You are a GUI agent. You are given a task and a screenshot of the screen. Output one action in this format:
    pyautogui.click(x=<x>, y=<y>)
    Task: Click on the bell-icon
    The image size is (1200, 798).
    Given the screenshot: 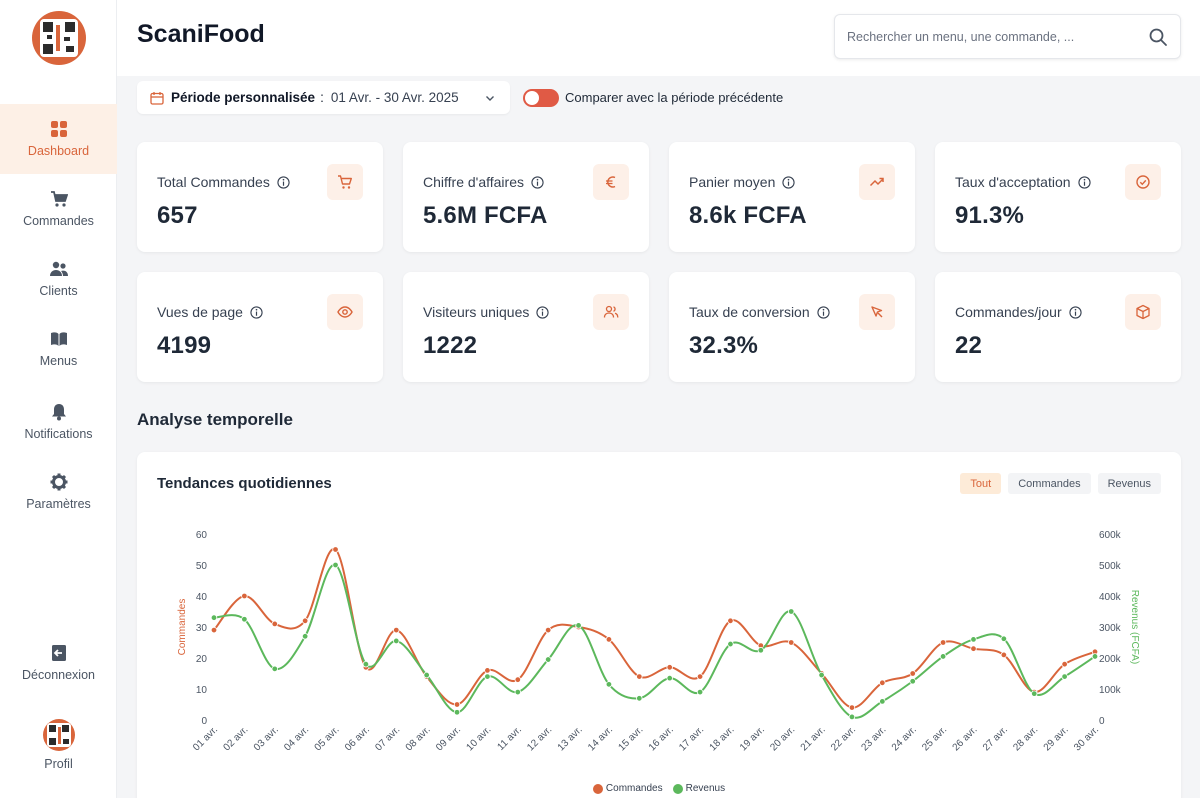 What is the action you would take?
    pyautogui.click(x=58, y=412)
    